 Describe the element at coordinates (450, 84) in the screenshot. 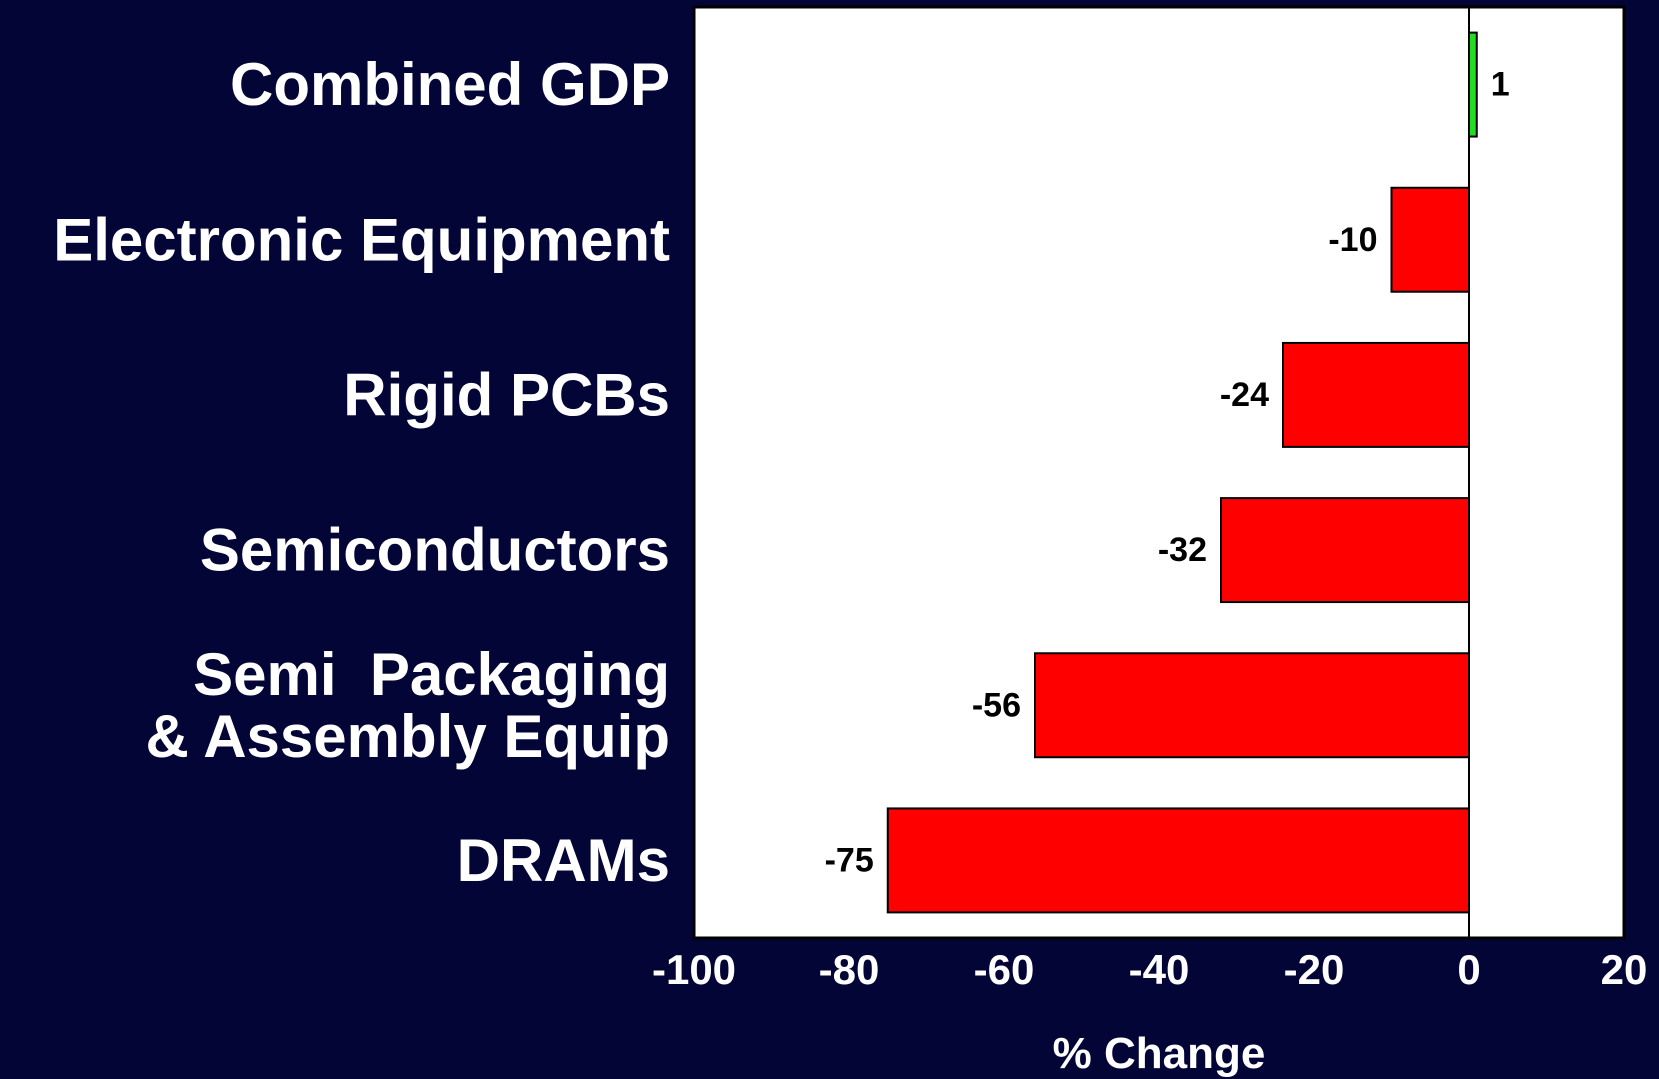

I see `category-label: Combined GDP` at that location.